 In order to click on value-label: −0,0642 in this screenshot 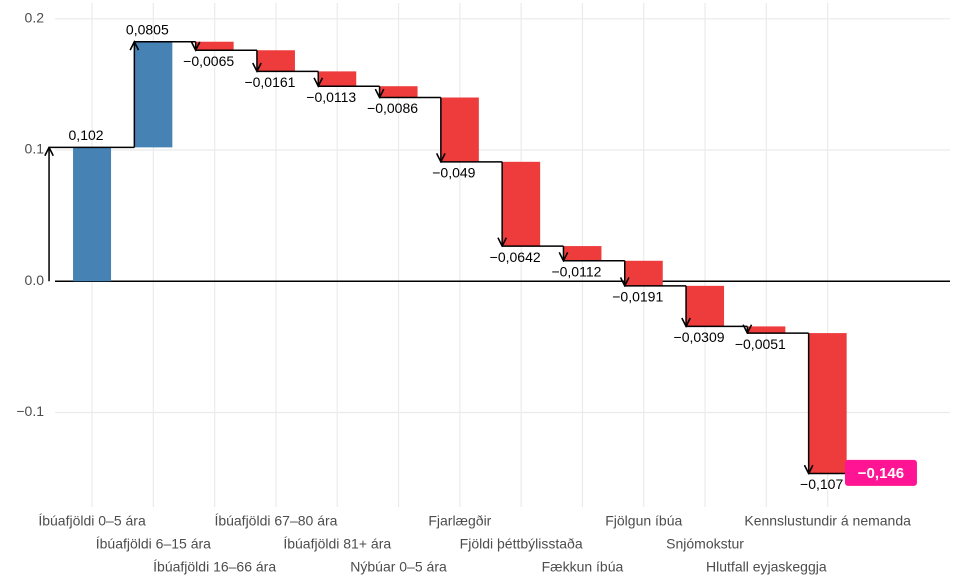, I will do `click(515, 257)`.